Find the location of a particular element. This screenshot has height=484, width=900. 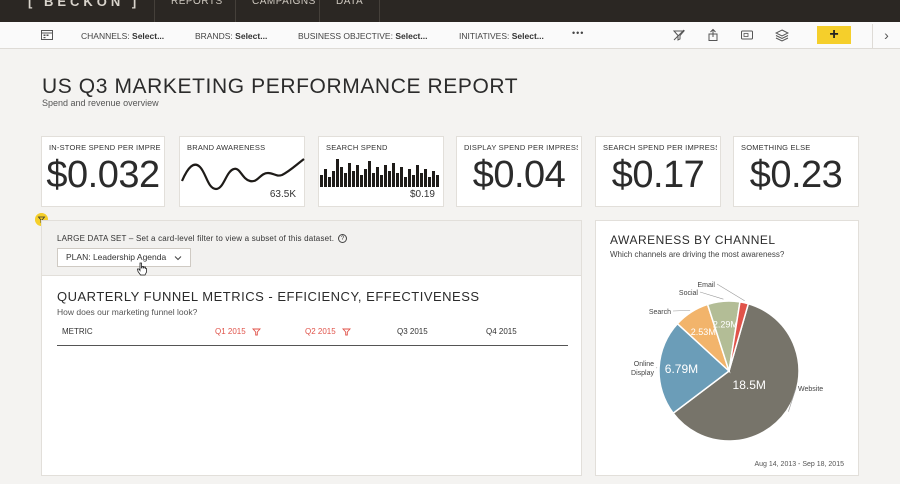

page-subtitle: Spend and revenue overview is located at coordinates (100, 103).